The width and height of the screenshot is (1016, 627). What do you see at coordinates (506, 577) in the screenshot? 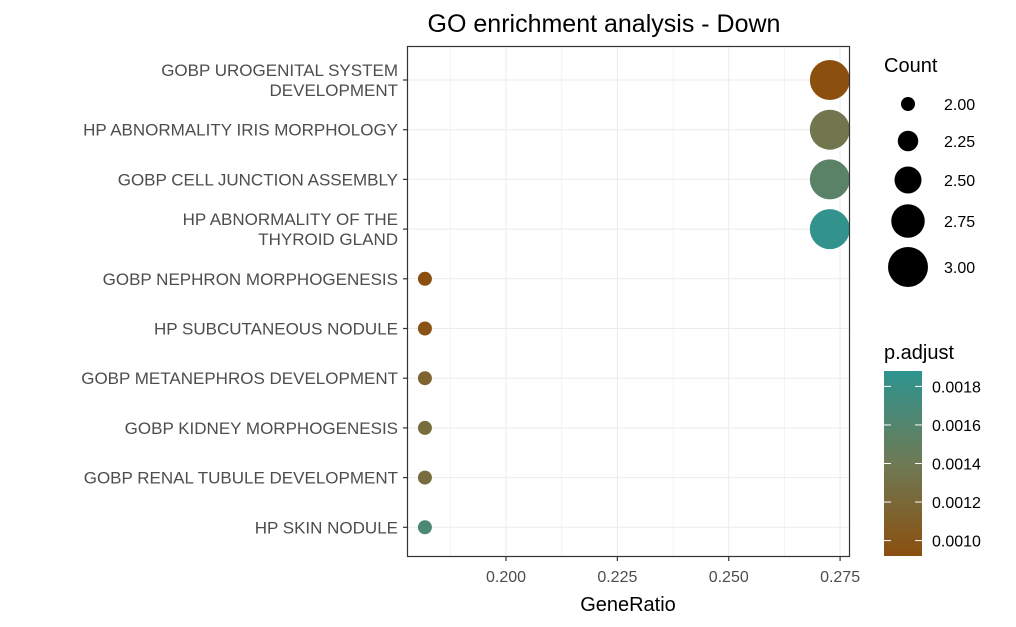
I see `x-tick-label: 0.200` at bounding box center [506, 577].